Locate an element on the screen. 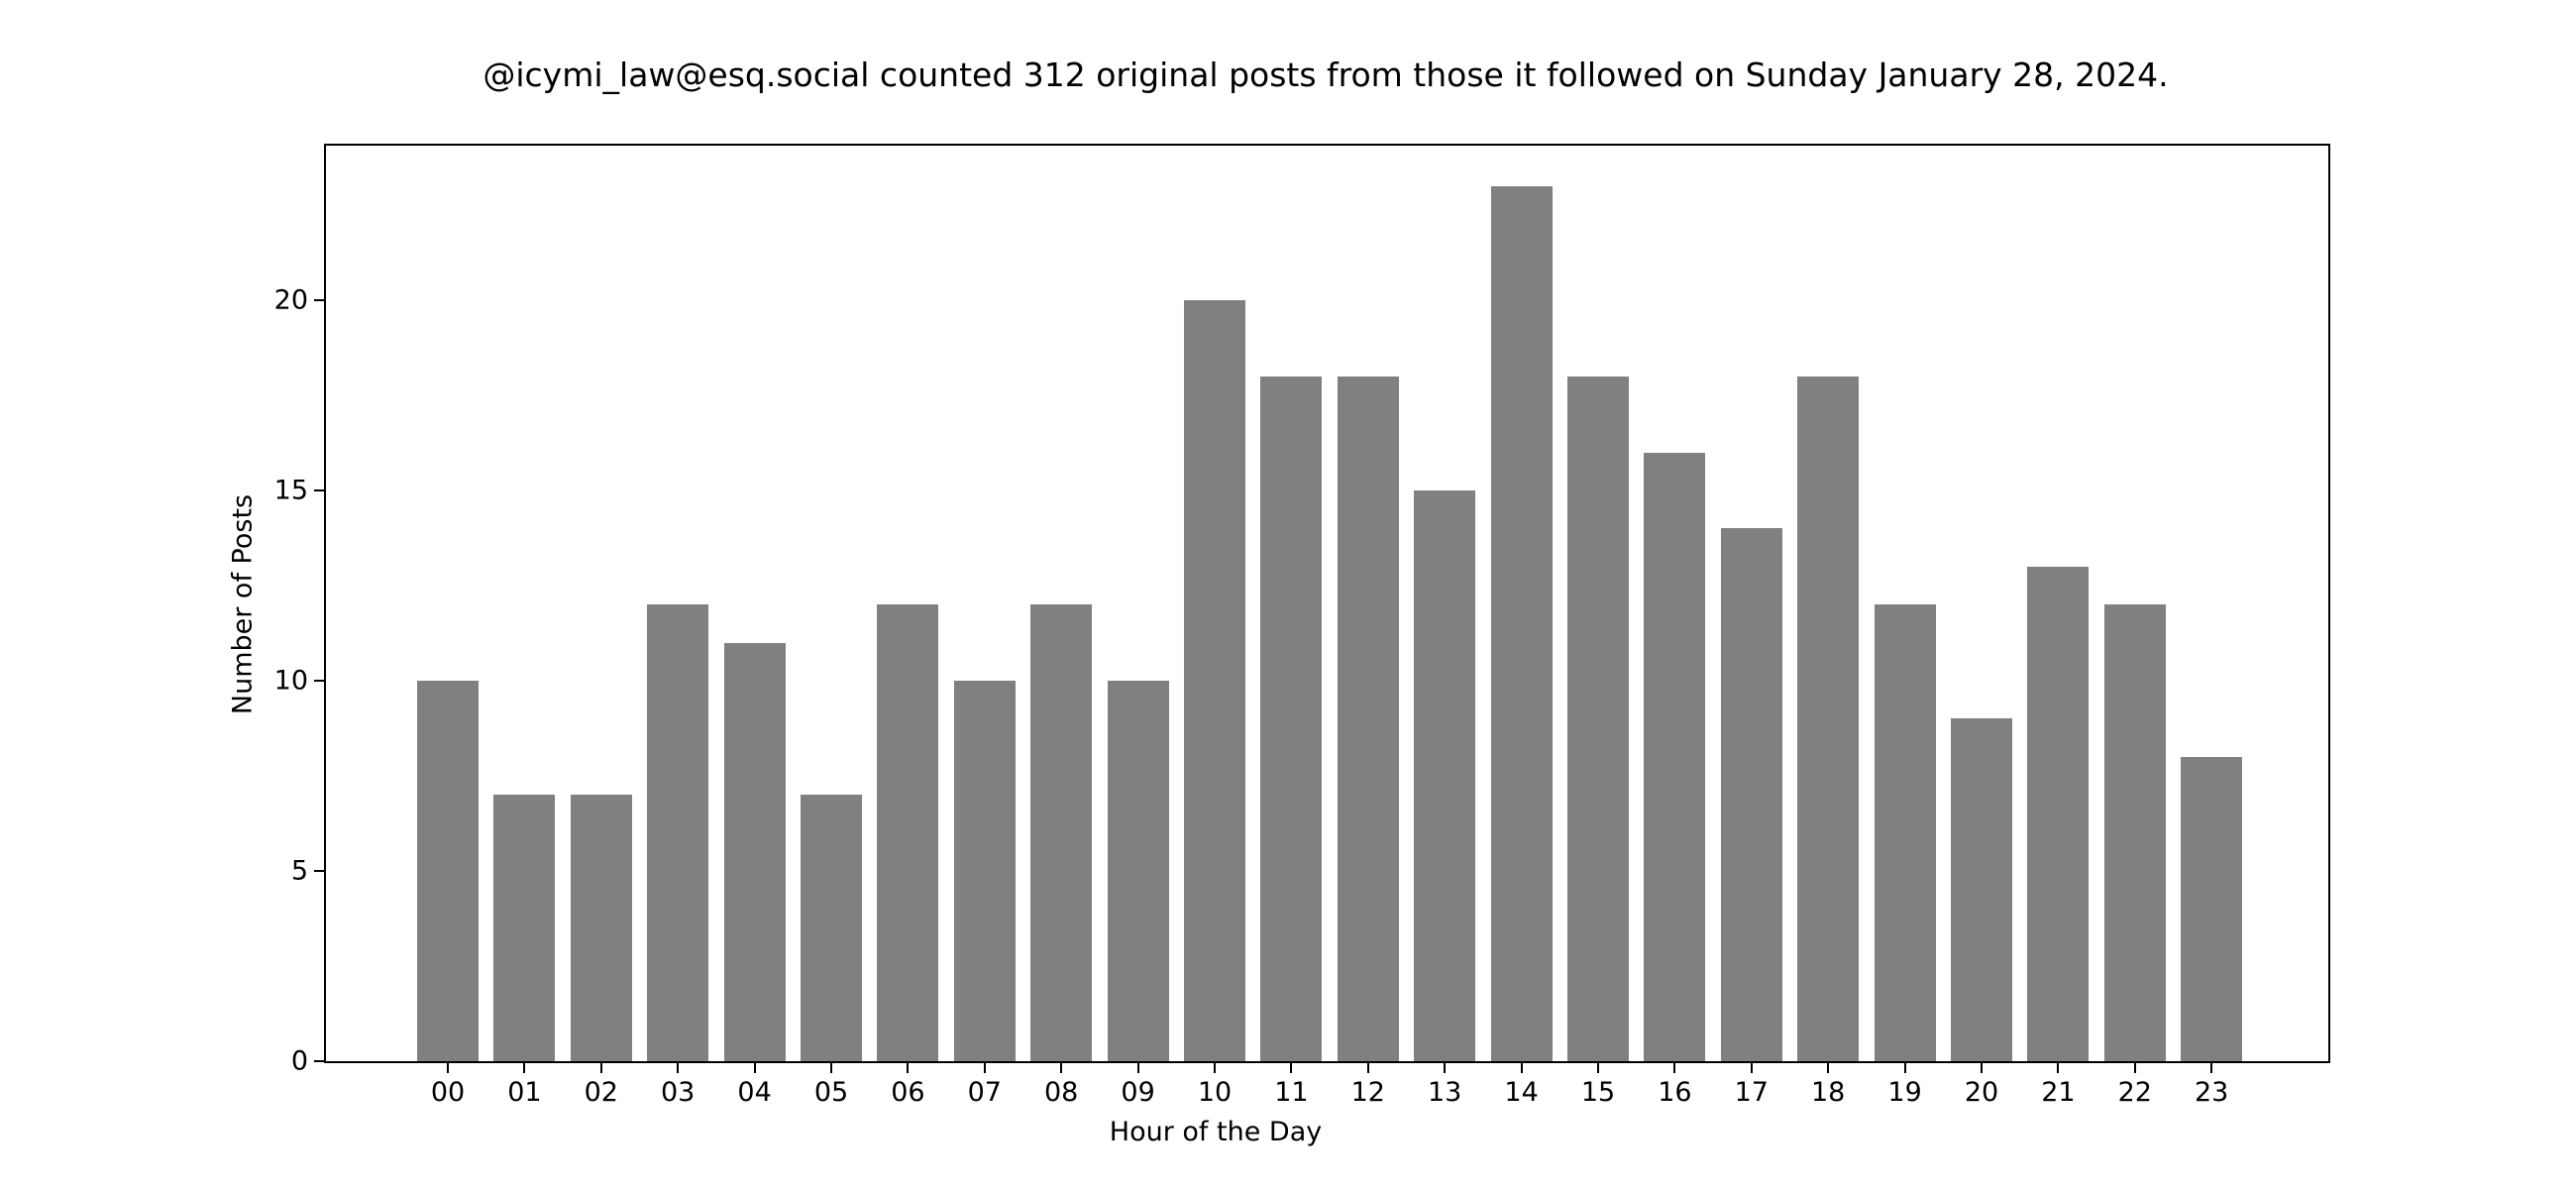 The image size is (2576, 1189). x-tick-label: 12 is located at coordinates (1368, 1093).